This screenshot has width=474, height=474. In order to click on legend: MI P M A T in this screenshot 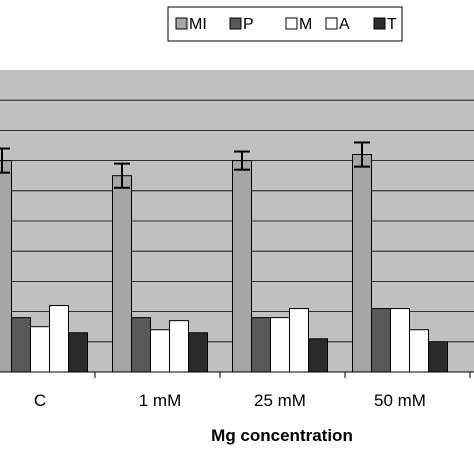, I will do `click(285, 24)`.